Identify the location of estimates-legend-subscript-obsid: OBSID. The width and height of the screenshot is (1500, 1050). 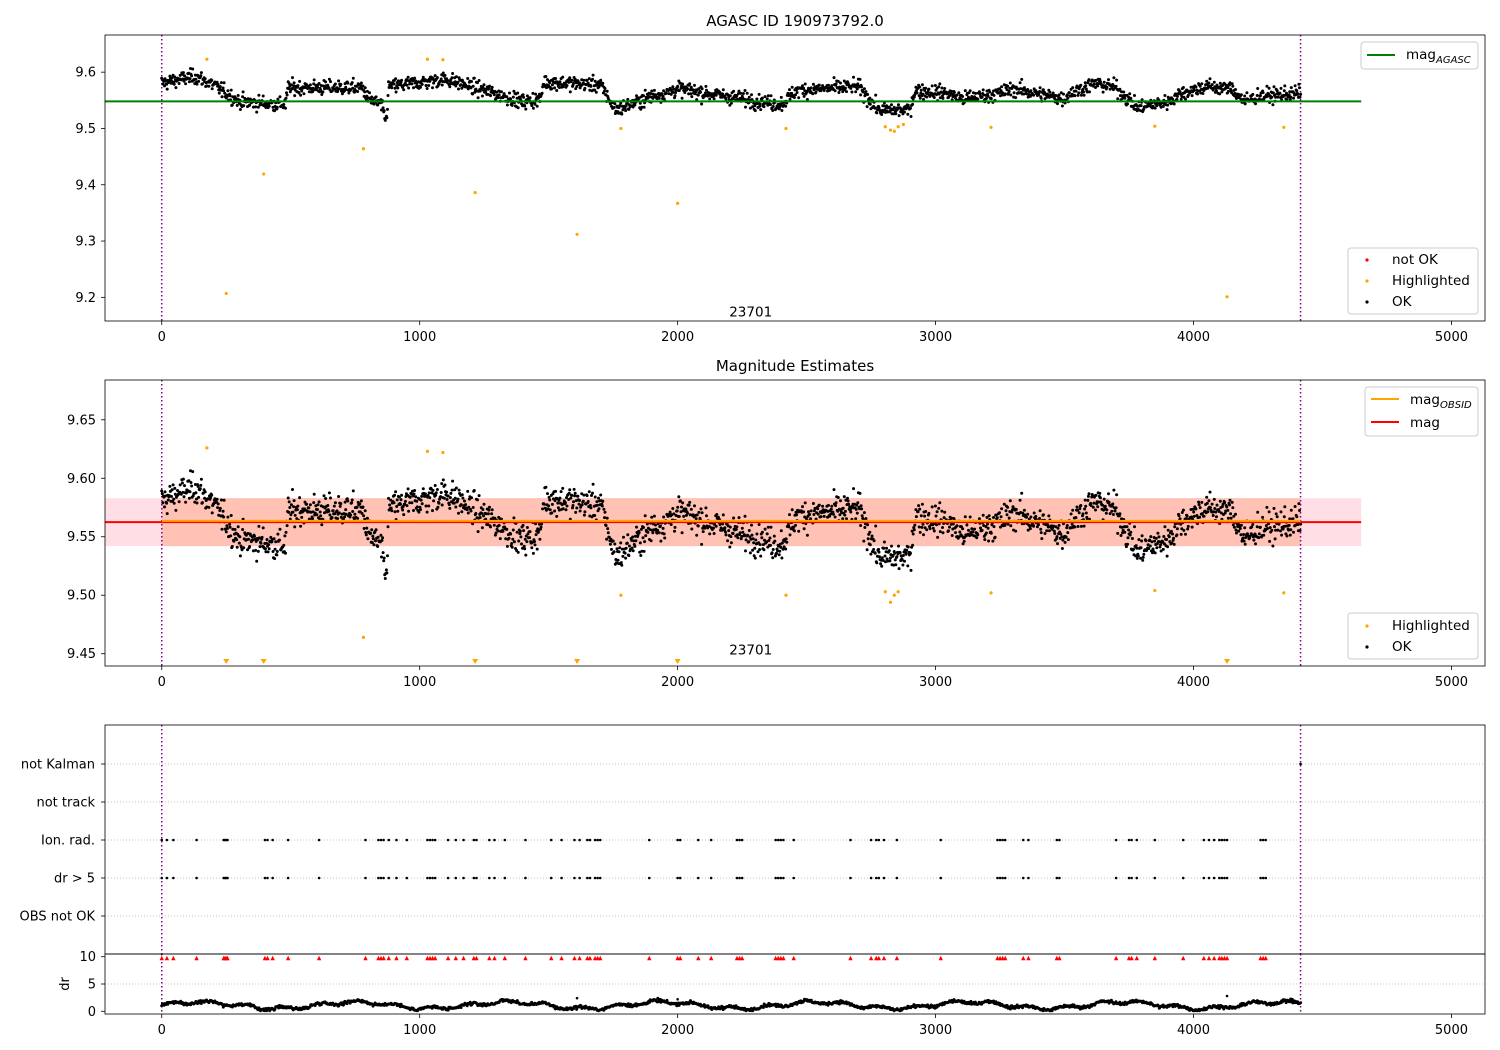
(1456, 405).